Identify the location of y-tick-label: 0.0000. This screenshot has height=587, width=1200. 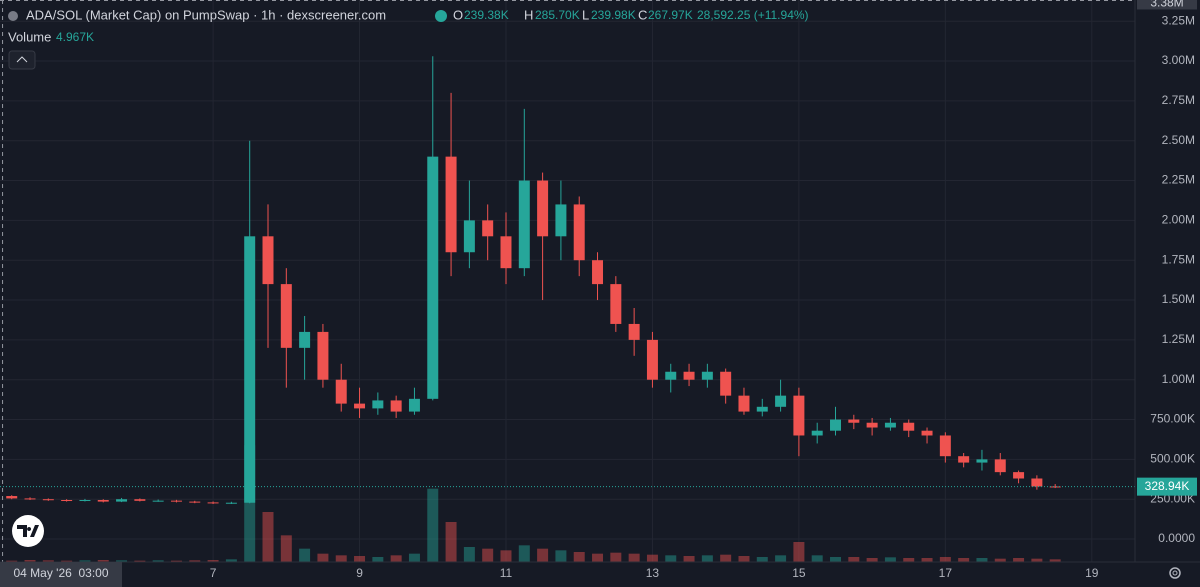
(1176, 538).